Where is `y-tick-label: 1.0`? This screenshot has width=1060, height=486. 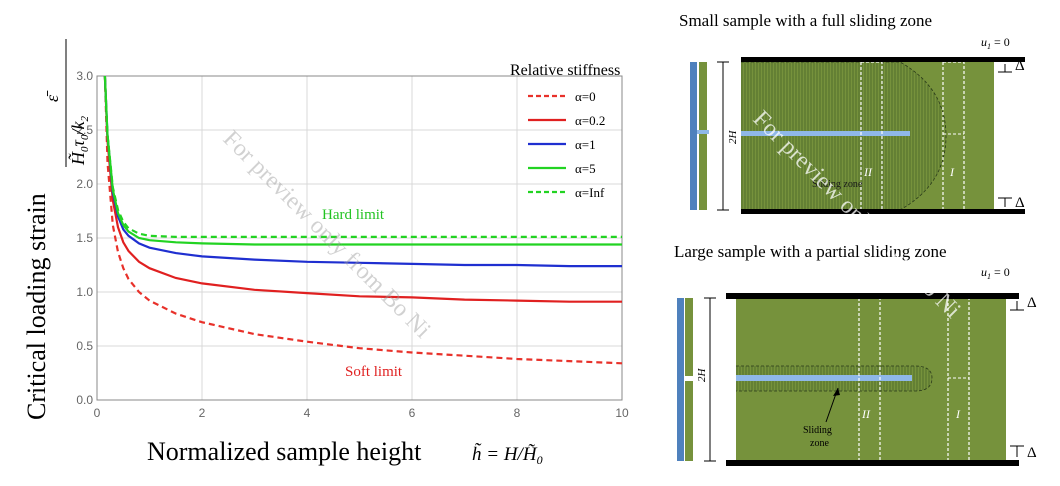
y-tick-label: 1.0 is located at coordinates (84, 292).